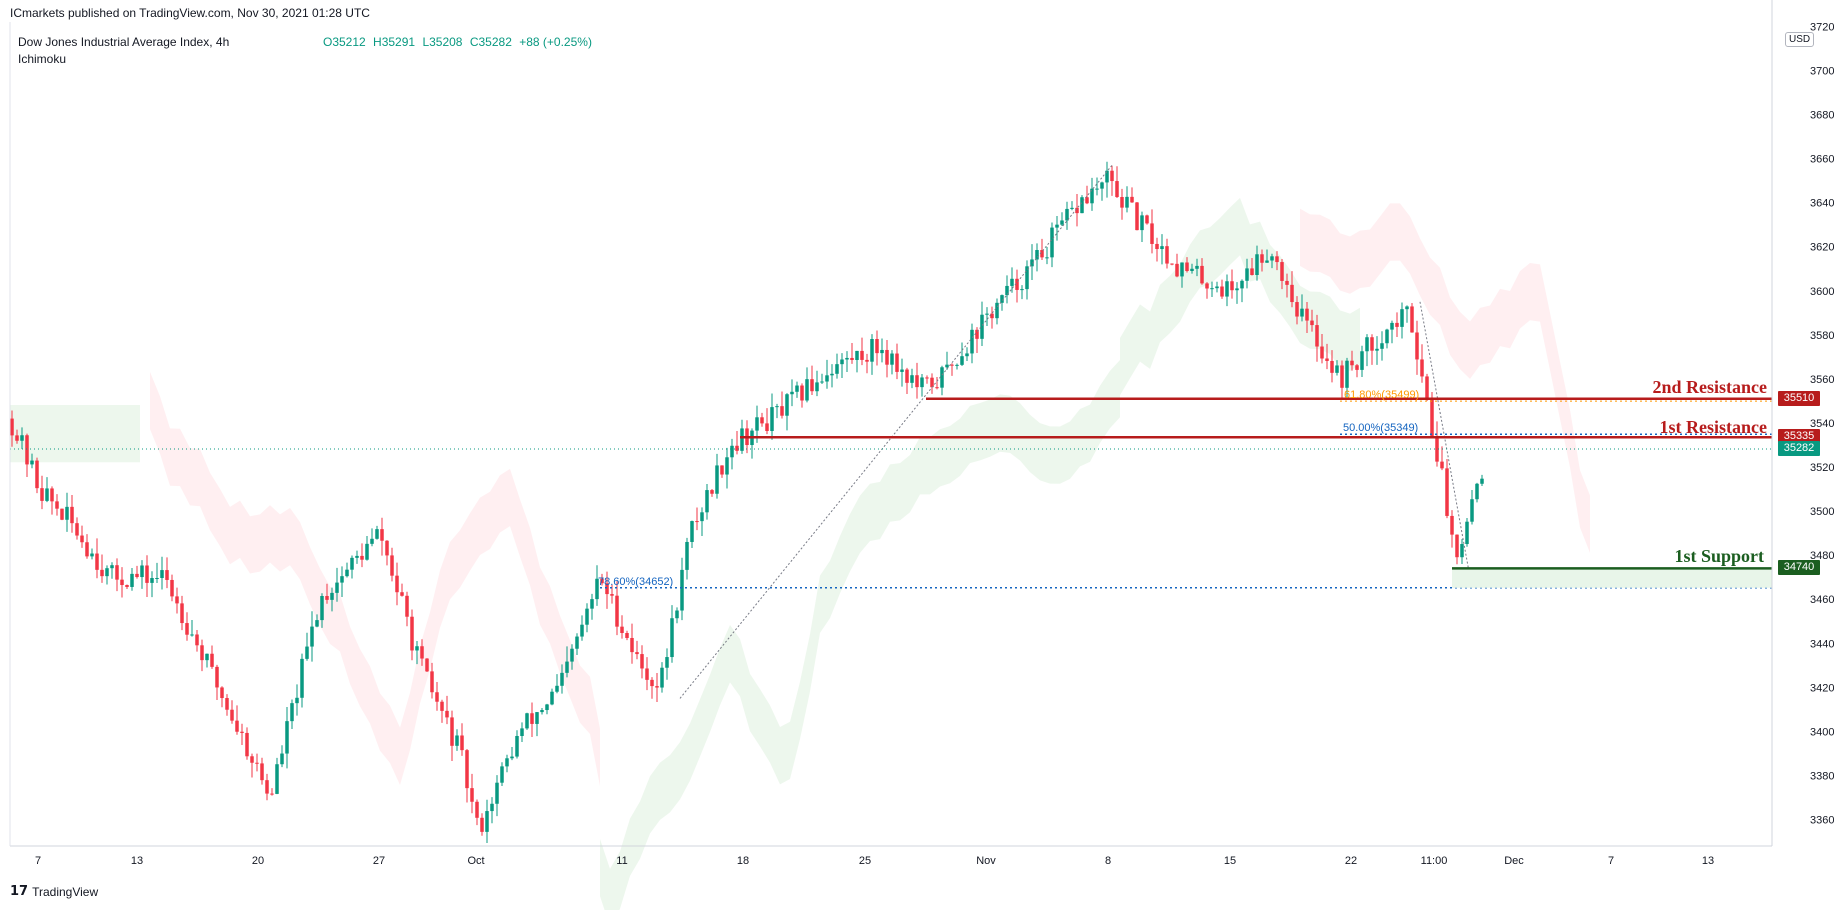 This screenshot has height=910, width=1834. I want to click on high-value: H35291, so click(394, 42).